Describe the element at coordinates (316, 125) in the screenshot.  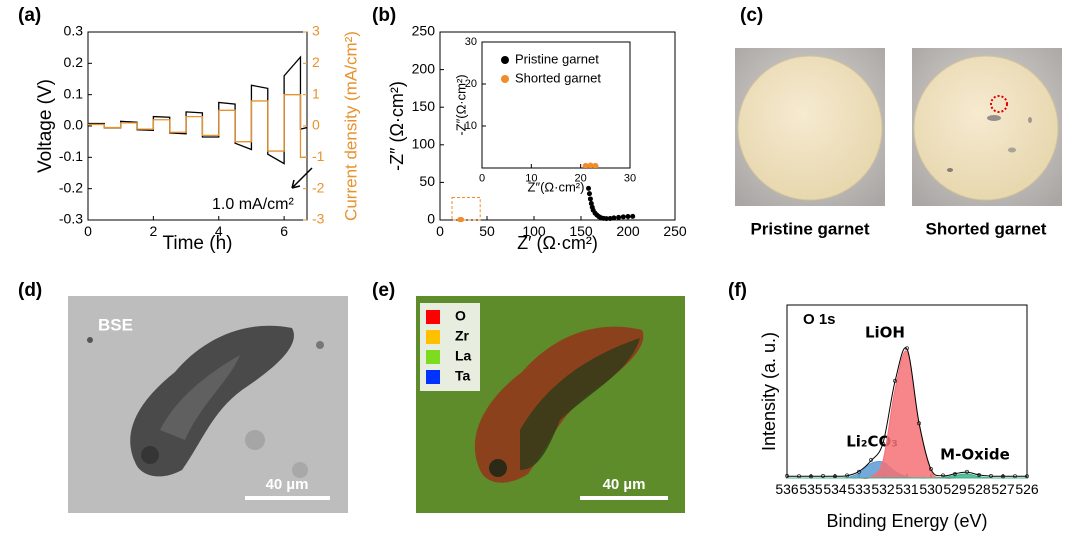
I see `y2-tick-label: 0` at that location.